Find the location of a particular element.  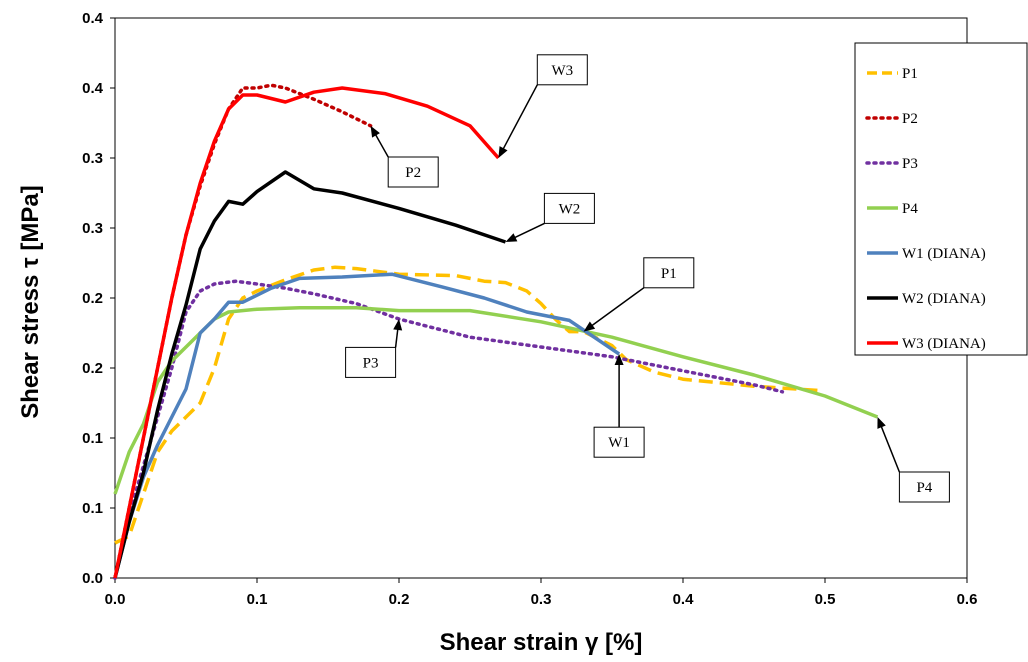

legend: P1 P2 P3 P4 W1 (DIANA) W2 (DIANA) W3 (DIANA) is located at coordinates (941, 199).